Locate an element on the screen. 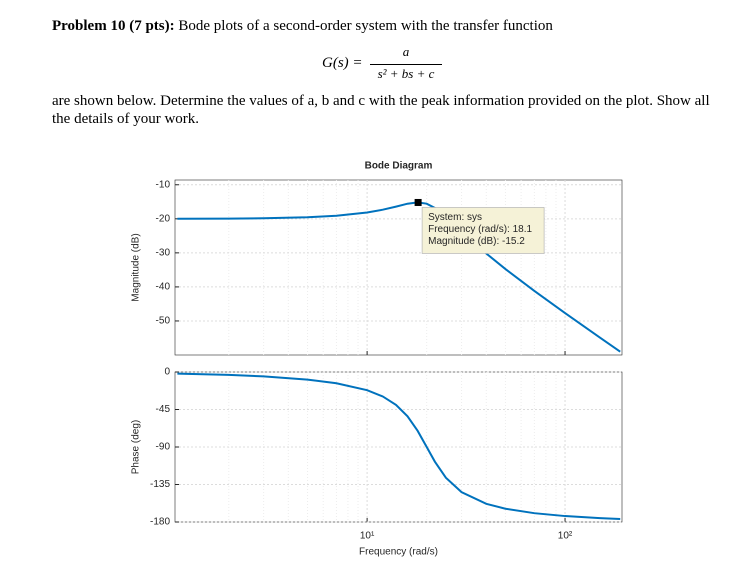 The height and width of the screenshot is (580, 749). datatip-marker is located at coordinates (418, 202).